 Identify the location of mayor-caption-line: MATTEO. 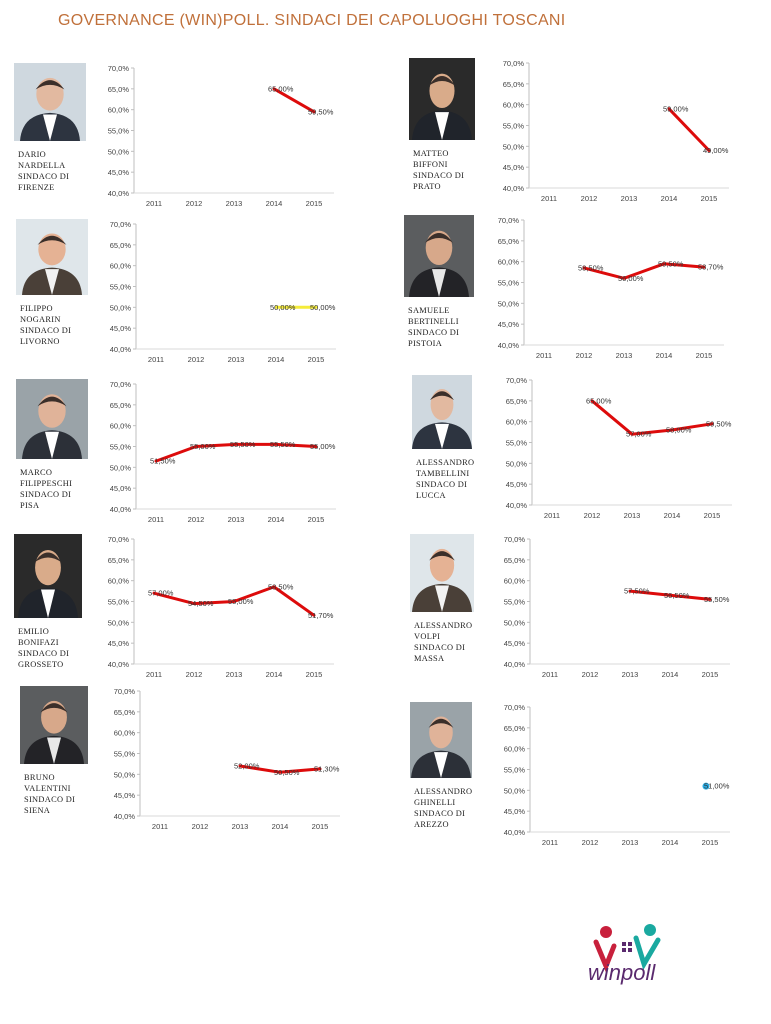
(431, 153).